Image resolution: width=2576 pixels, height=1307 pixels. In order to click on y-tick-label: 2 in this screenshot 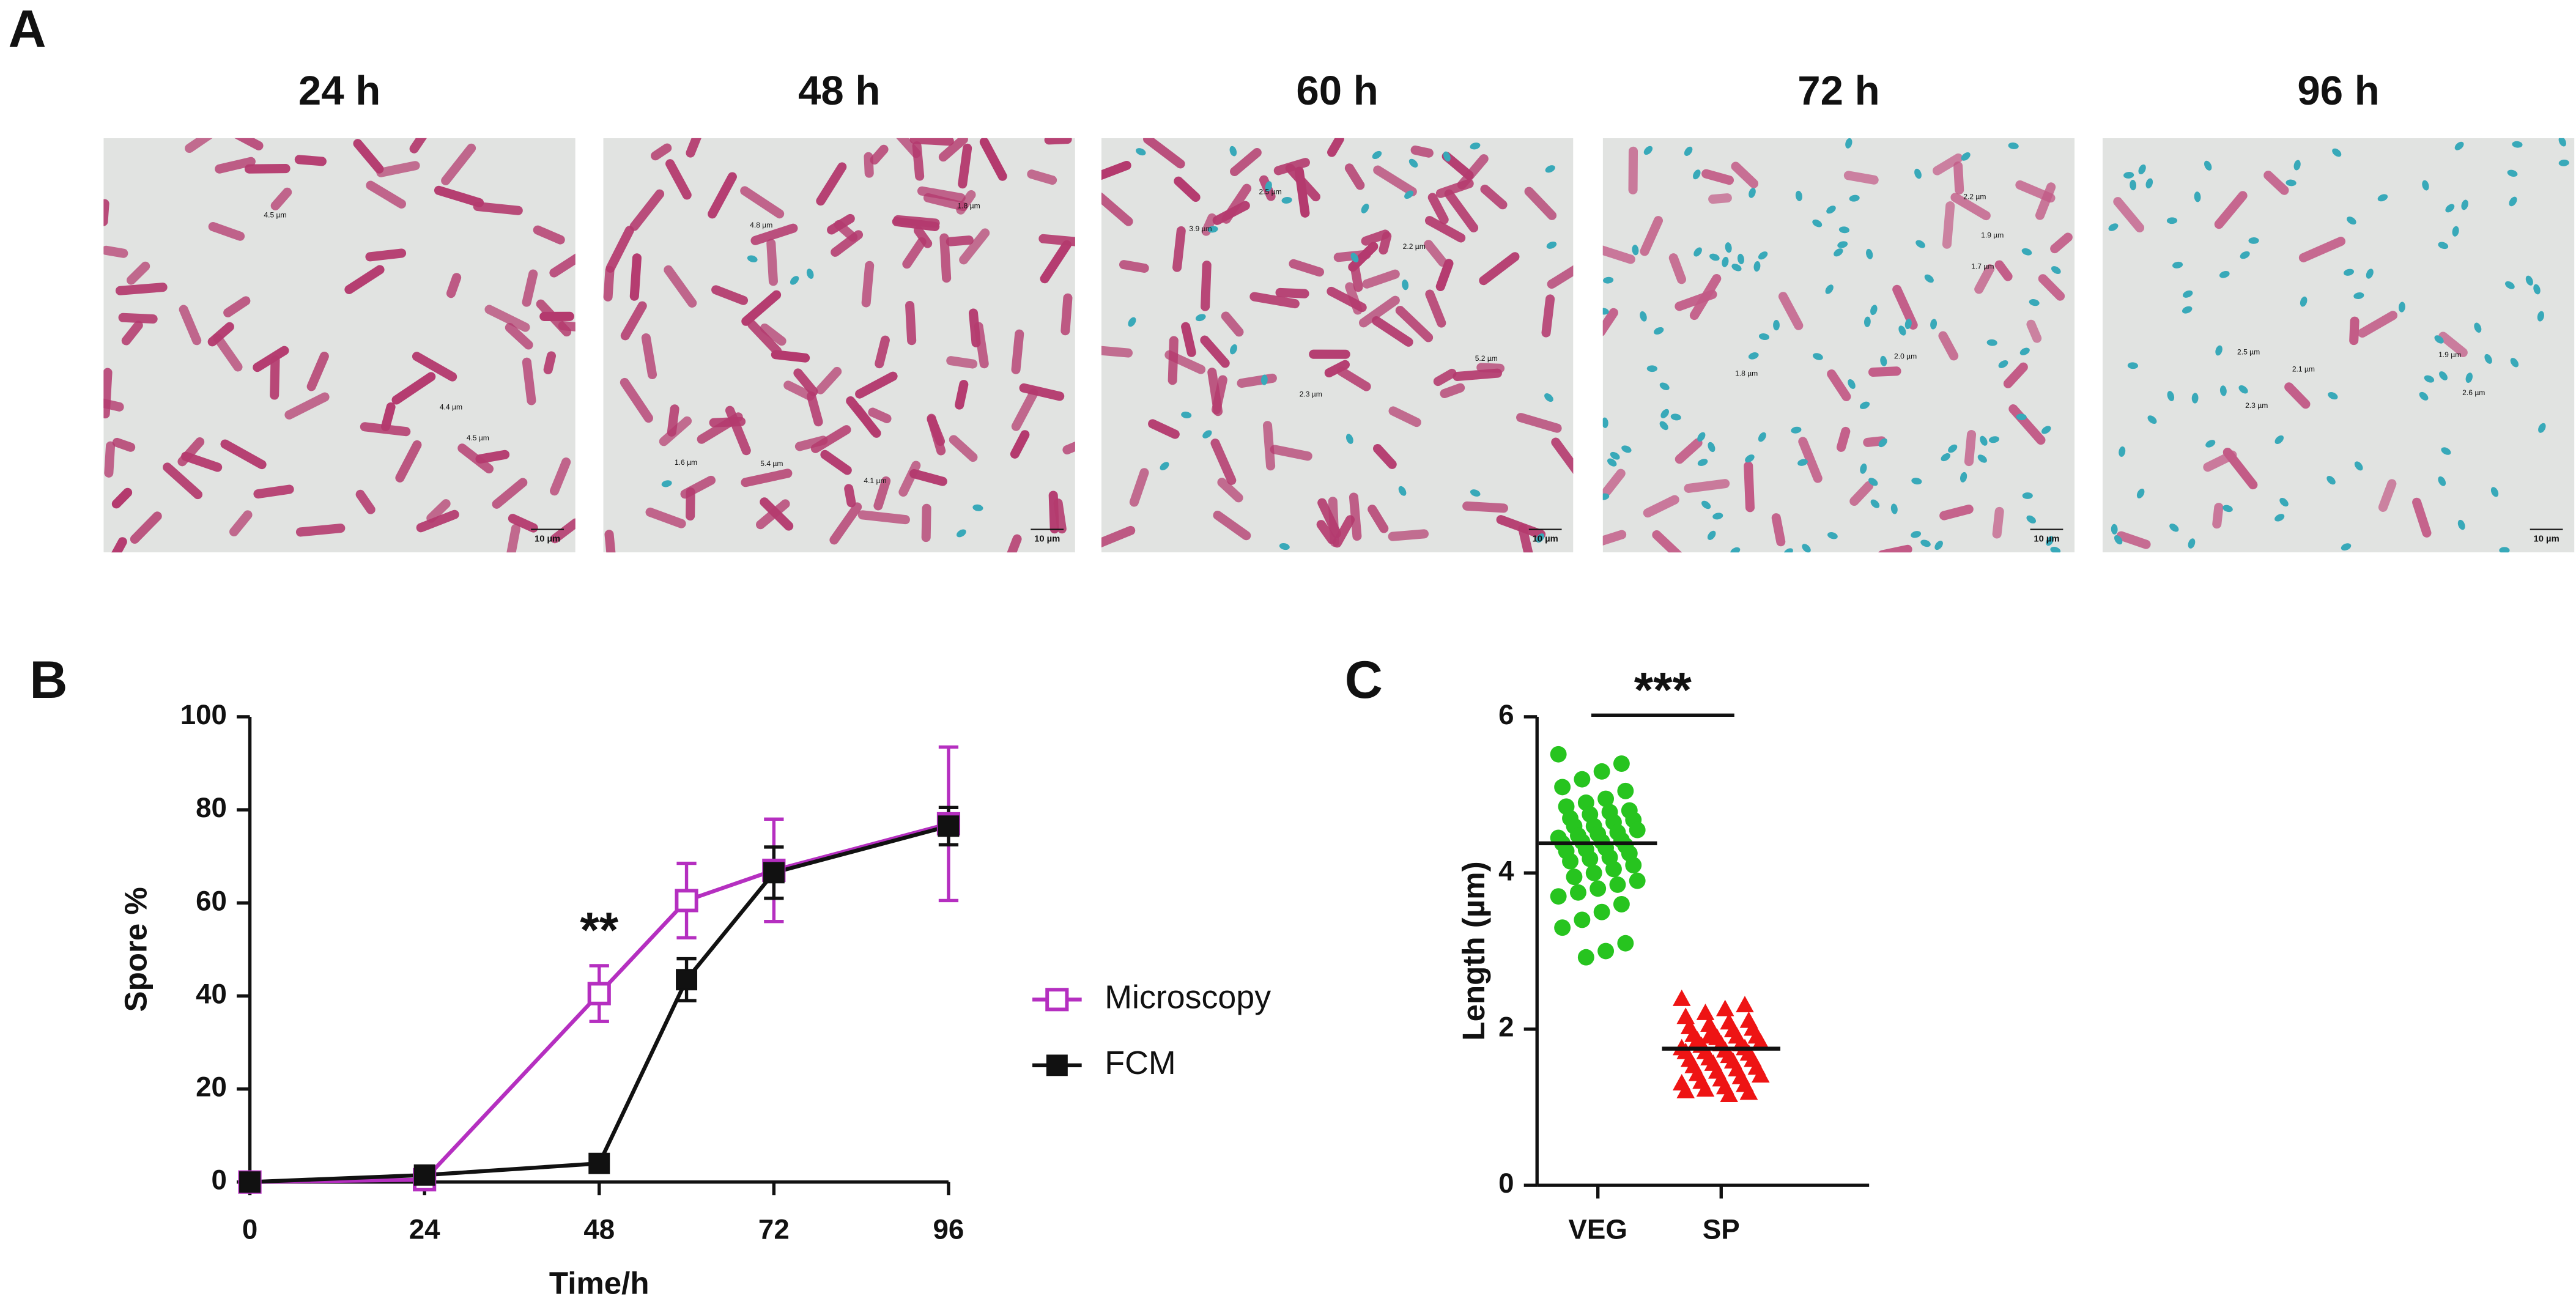, I will do `click(1506, 1027)`.